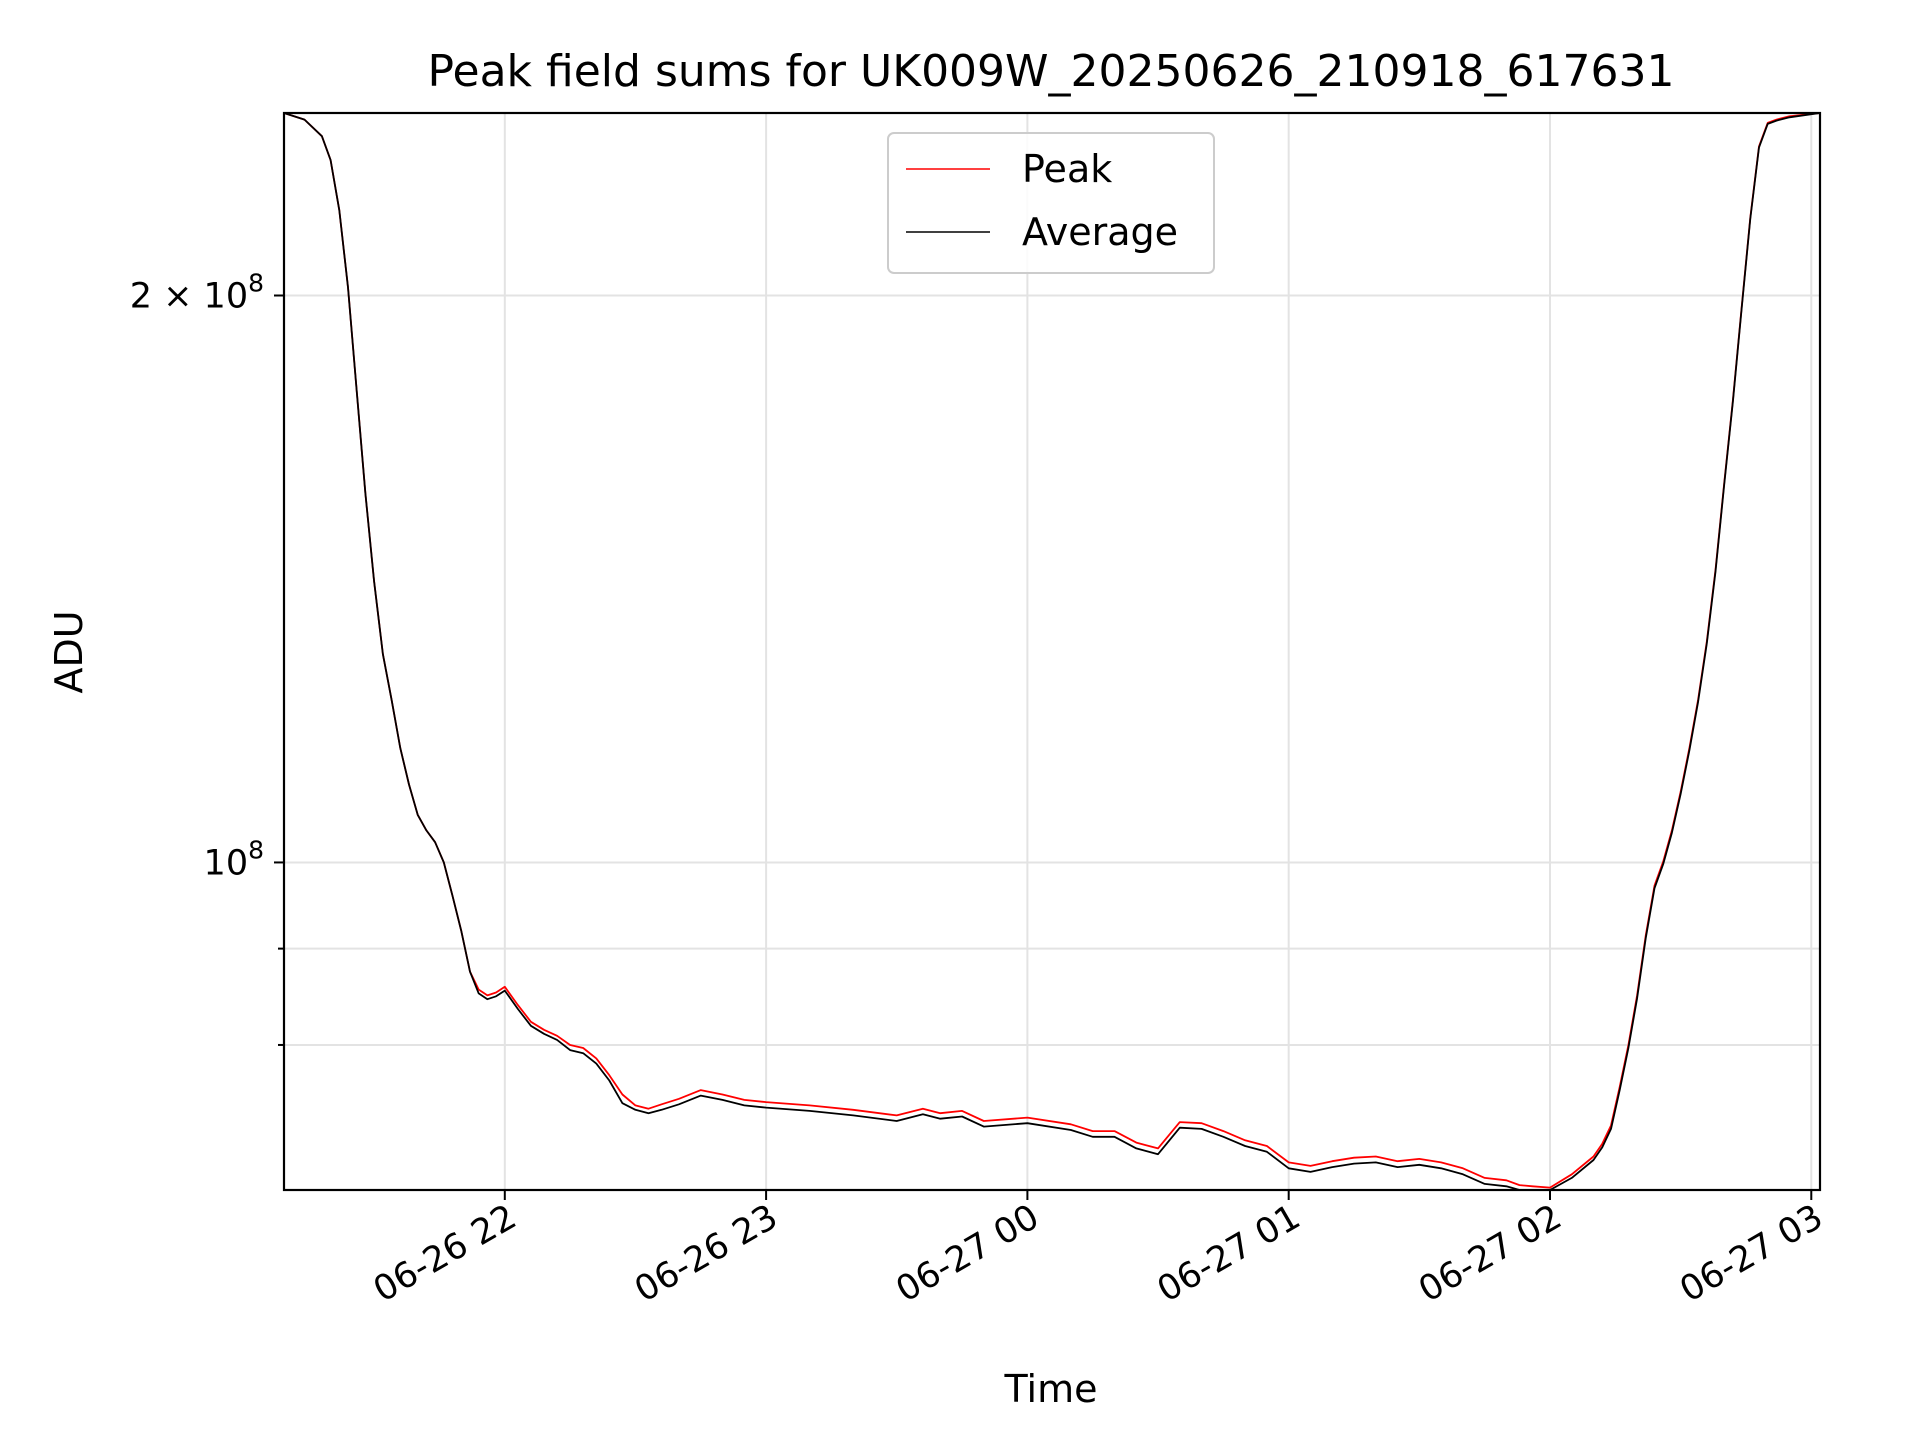  Describe the element at coordinates (69, 651) in the screenshot. I see `y-axis-label: ADU` at that location.